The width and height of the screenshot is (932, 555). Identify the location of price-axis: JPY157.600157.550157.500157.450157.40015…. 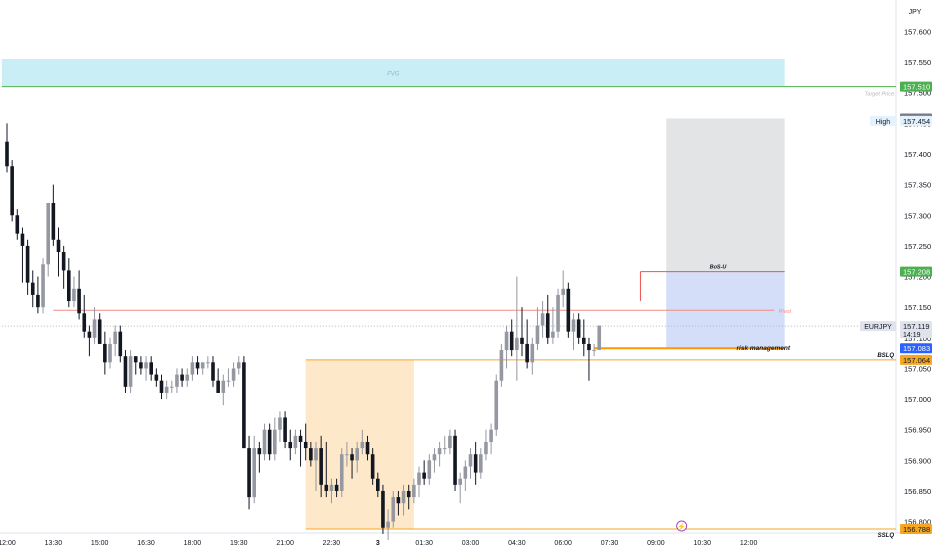
(917, 268).